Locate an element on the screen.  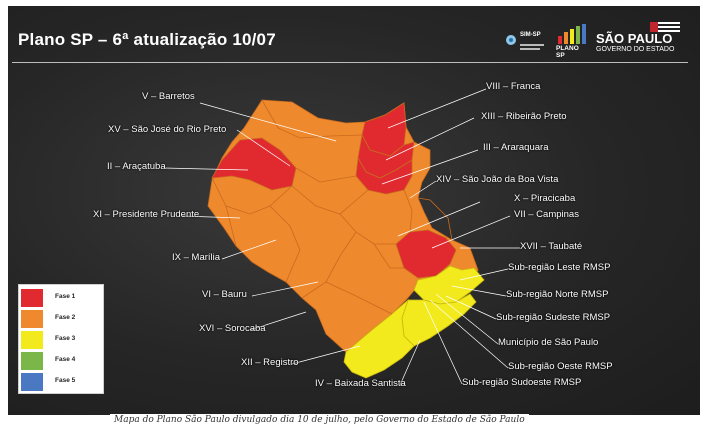
legend-item-fase2: Fase 2 is located at coordinates (61, 319).